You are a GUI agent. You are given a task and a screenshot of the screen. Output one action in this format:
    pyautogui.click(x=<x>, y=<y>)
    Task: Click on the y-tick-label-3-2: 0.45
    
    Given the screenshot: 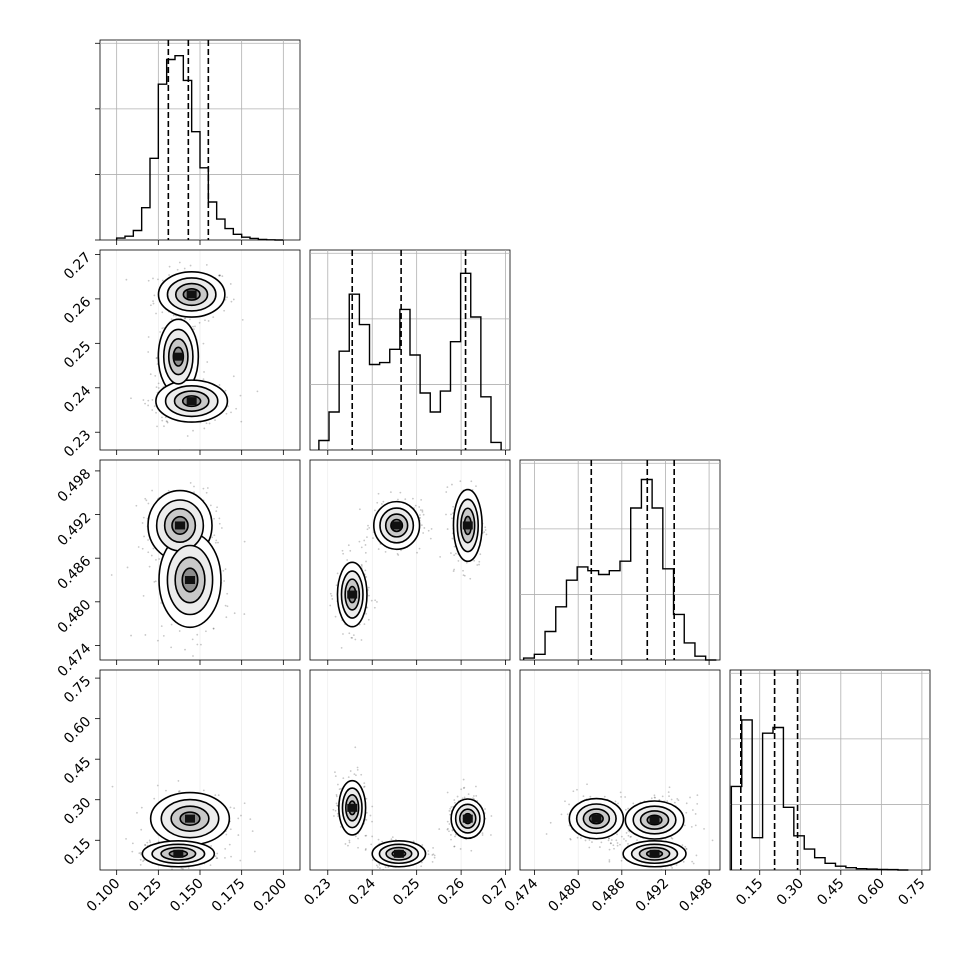 What is the action you would take?
    pyautogui.click(x=77, y=770)
    